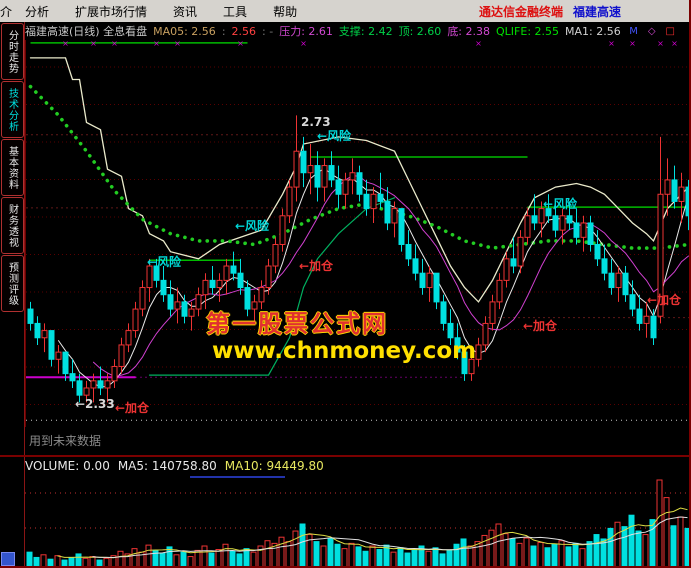 This screenshot has height=568, width=691. I want to click on status-segment-6: 支撑: 2.42, so click(365, 31).